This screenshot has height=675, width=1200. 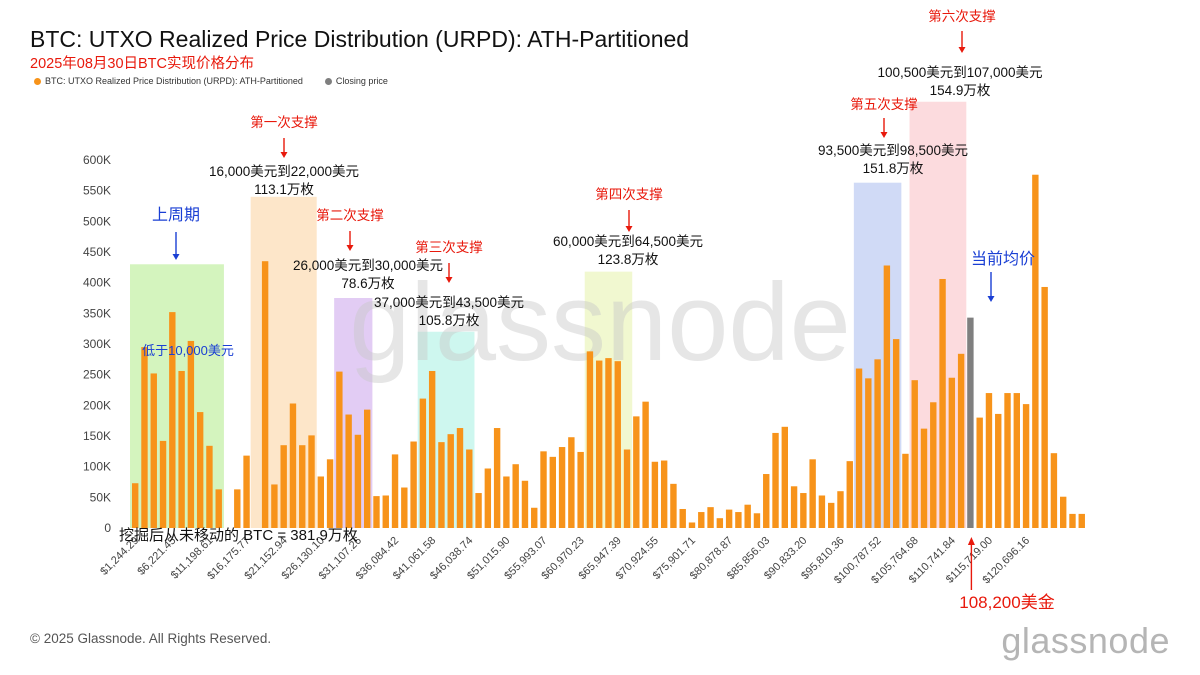 I want to click on y-tick-label: 50K, so click(x=100, y=497).